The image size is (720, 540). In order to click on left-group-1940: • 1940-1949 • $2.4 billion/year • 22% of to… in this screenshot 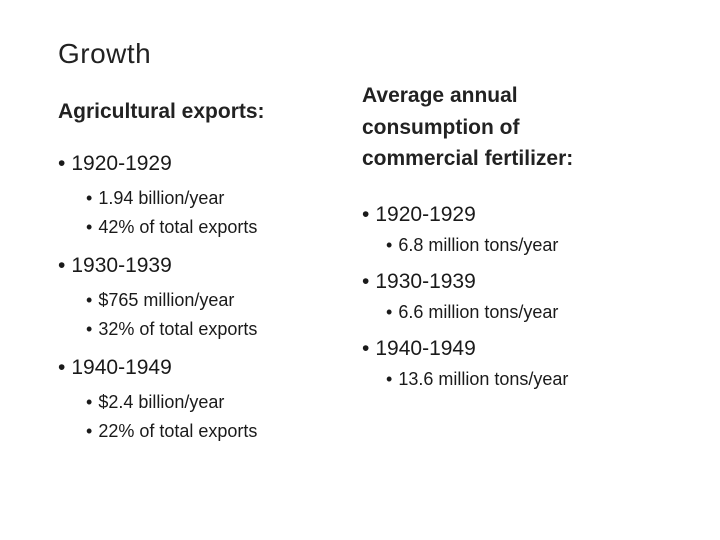, I will do `click(203, 400)`.